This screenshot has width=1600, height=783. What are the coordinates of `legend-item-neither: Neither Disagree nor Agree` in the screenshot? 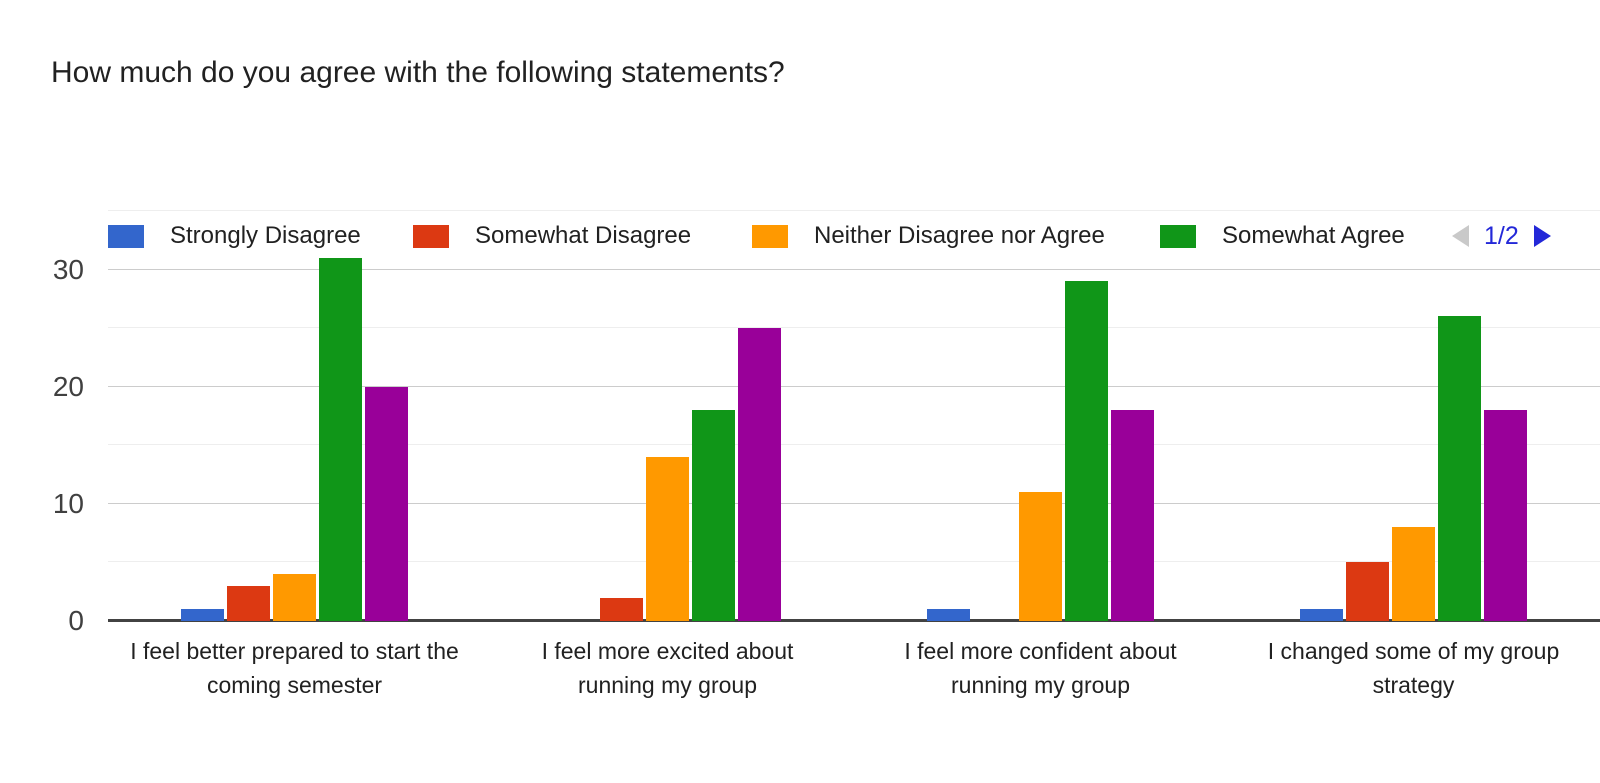 It's located at (928, 236).